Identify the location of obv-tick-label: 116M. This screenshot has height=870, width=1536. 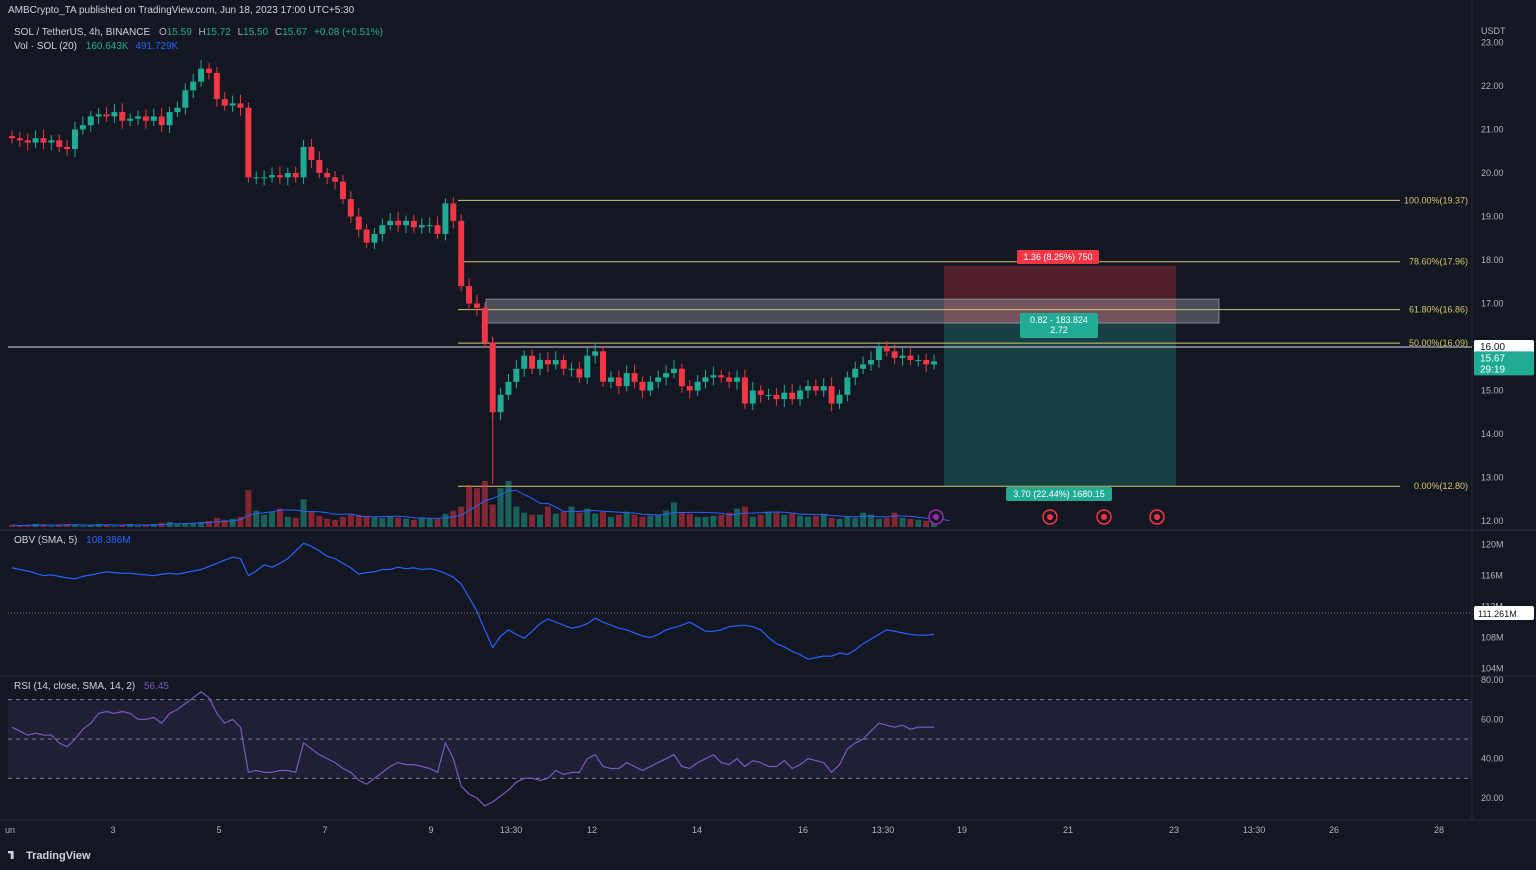
(1492, 576).